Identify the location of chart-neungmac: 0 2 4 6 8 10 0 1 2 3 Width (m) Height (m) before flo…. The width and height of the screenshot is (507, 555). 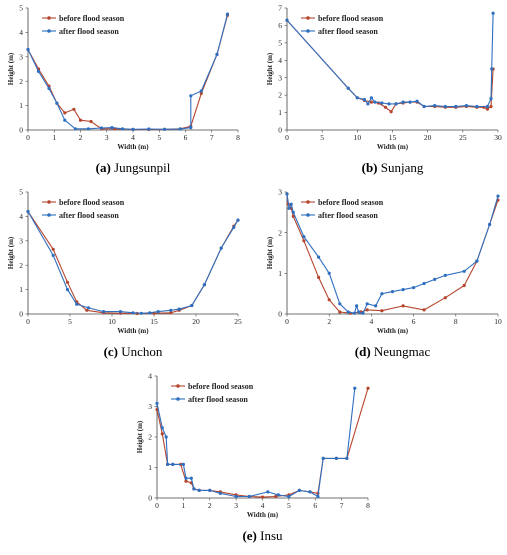
(384, 273).